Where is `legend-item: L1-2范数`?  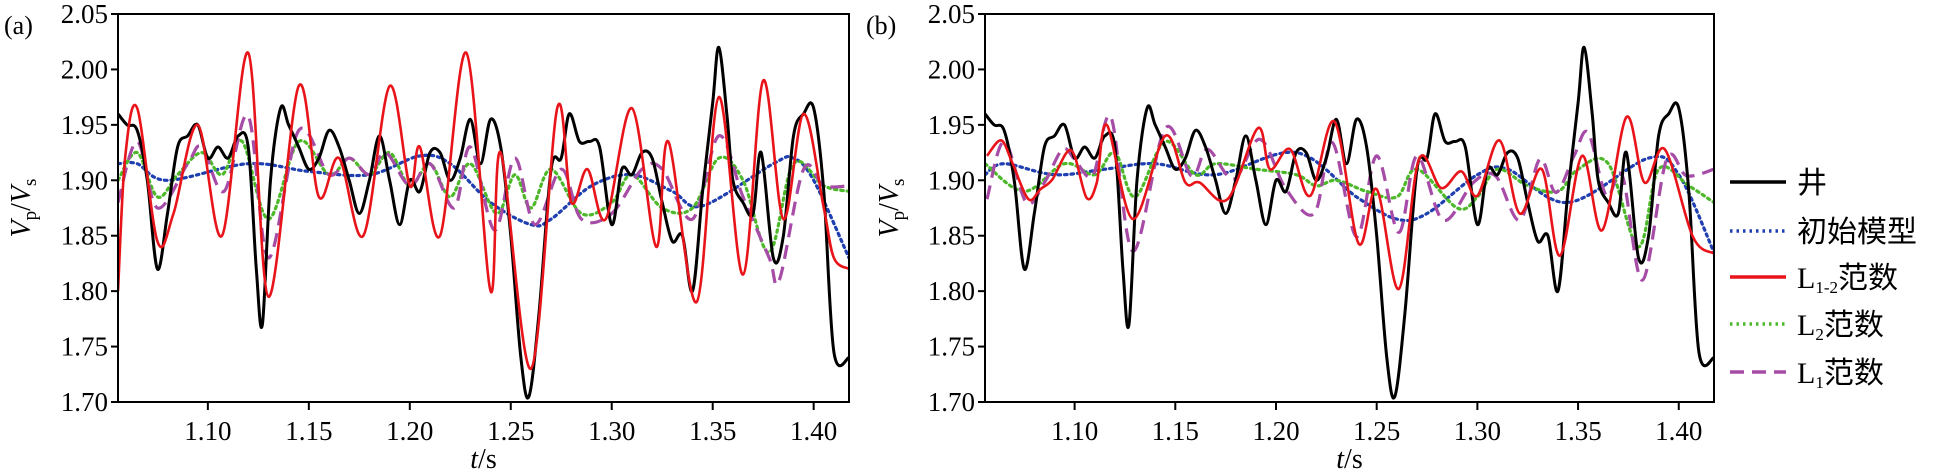
legend-item: L1-2范数 is located at coordinates (1814, 279).